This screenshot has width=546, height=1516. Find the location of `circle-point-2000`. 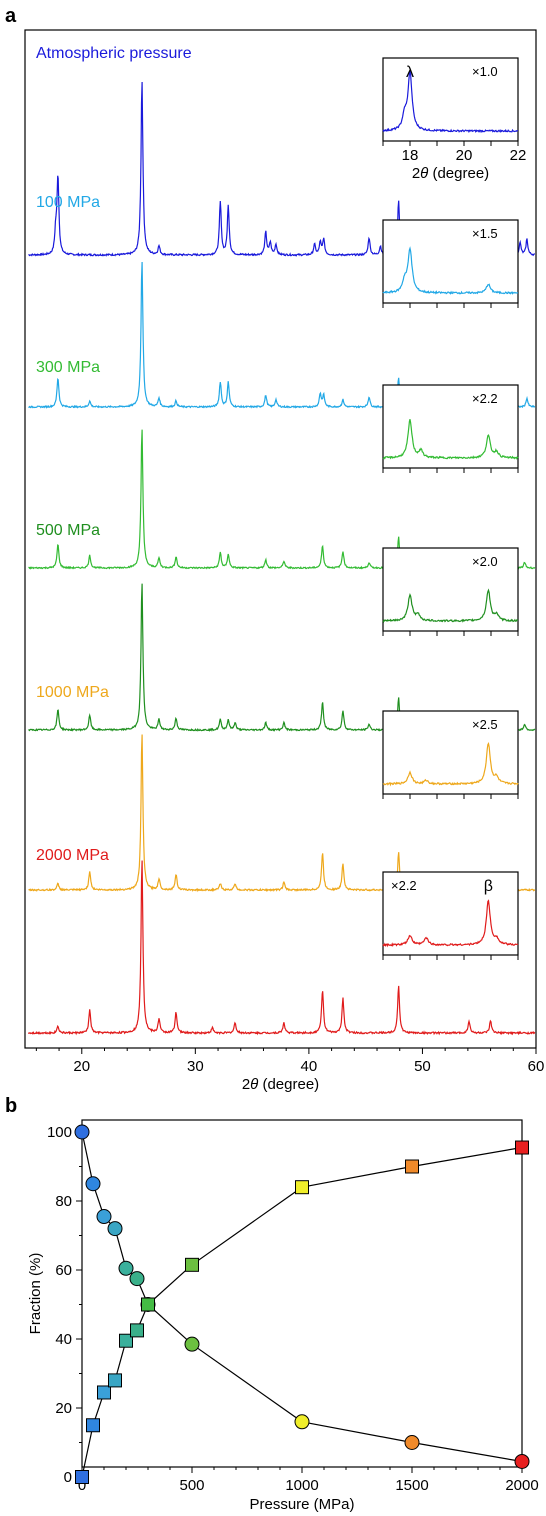

circle-point-2000 is located at coordinates (522, 1461).